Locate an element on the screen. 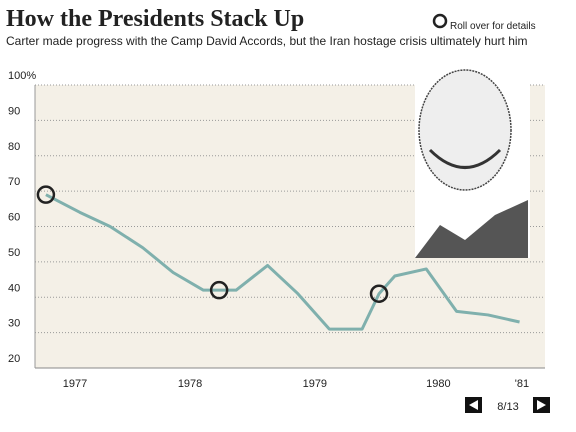 The height and width of the screenshot is (432, 576). y-tick-label: 90 is located at coordinates (14, 111).